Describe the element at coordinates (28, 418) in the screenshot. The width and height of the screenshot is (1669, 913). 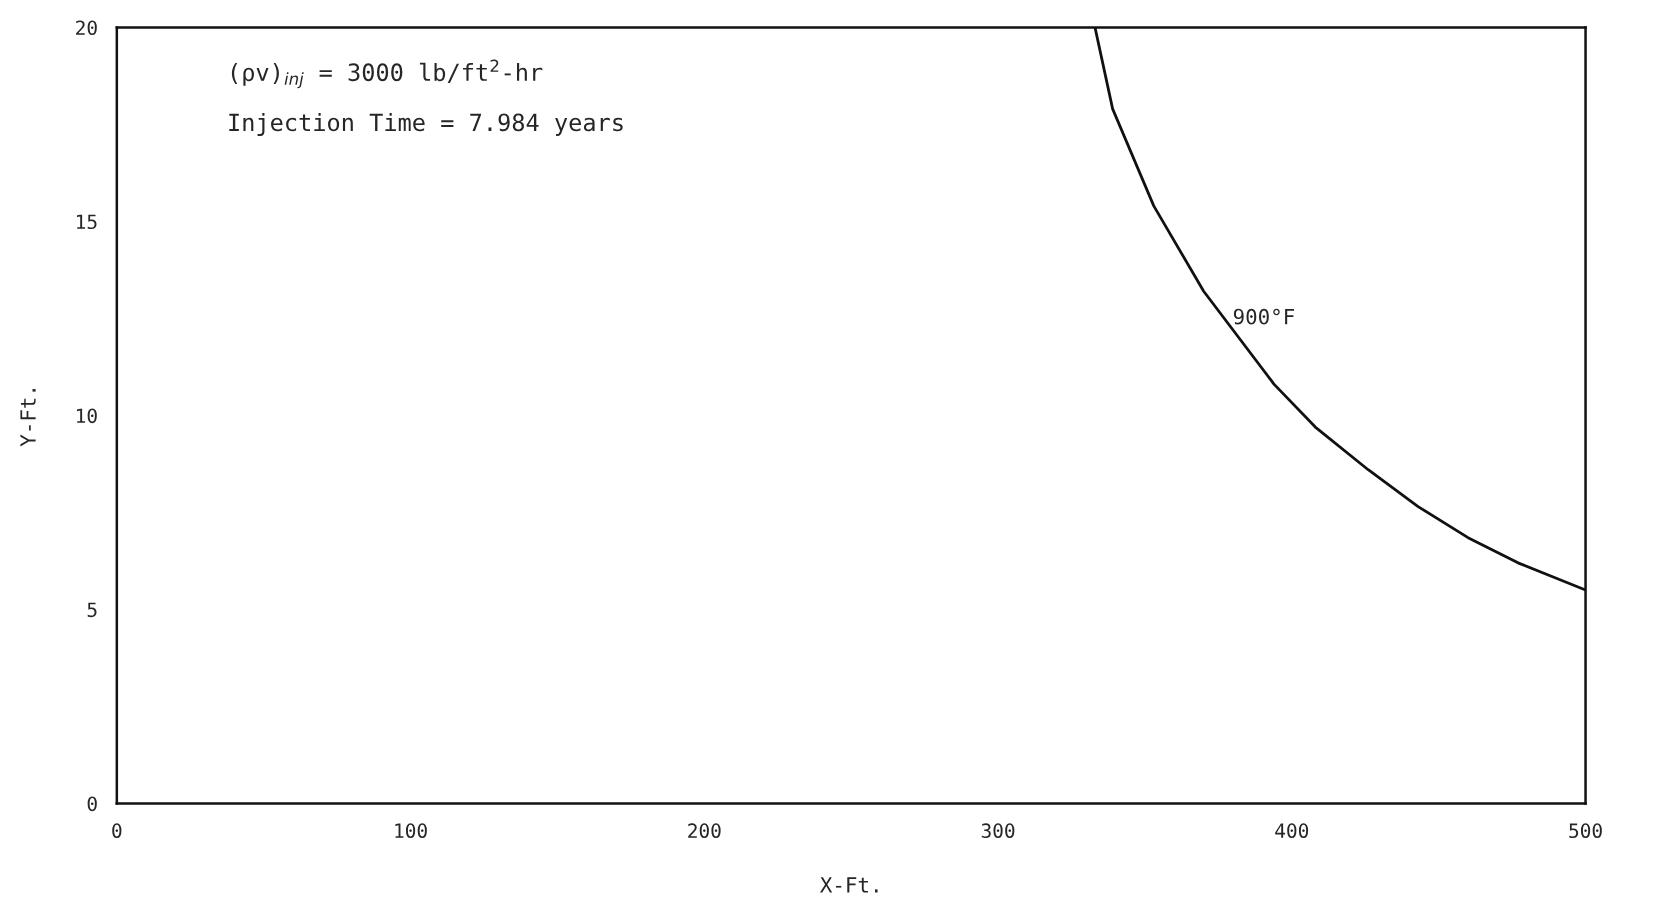
I see `y-axis-title: Y-Ft.` at that location.